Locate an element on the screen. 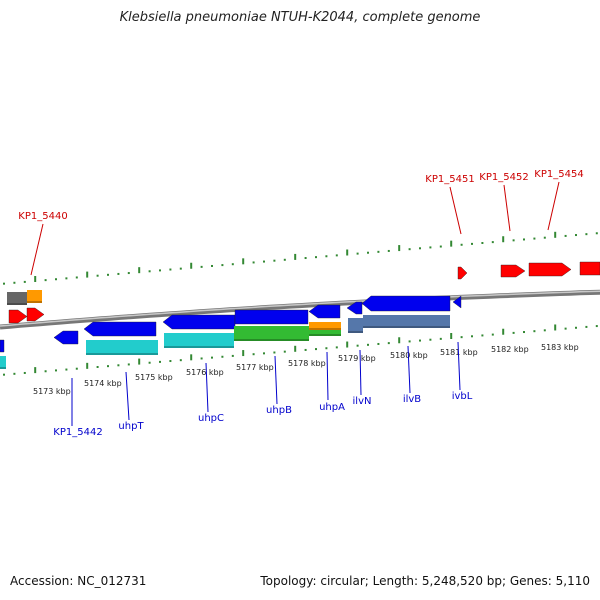 Image resolution: width=600 pixels, height=600 pixels. backbone-line is located at coordinates (300, 309).